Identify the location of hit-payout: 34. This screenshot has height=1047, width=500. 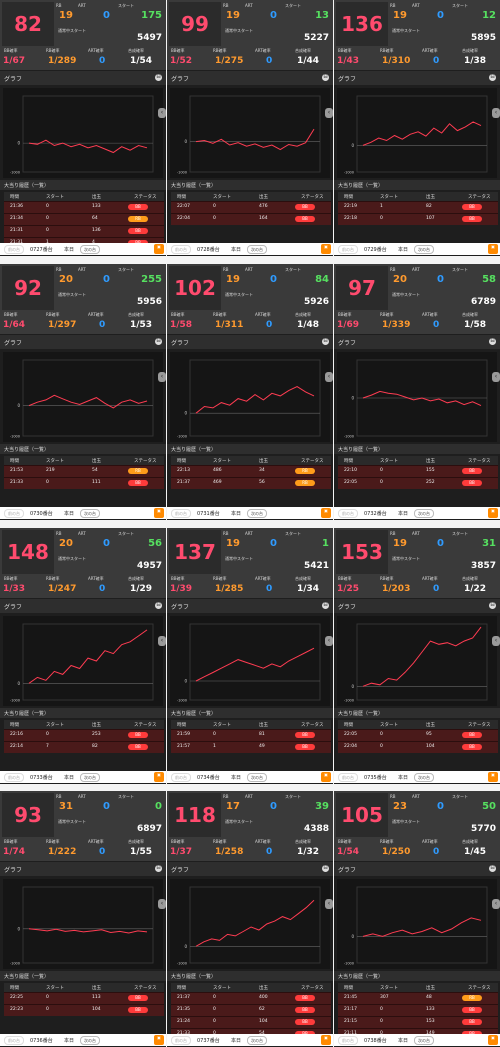
(262, 470).